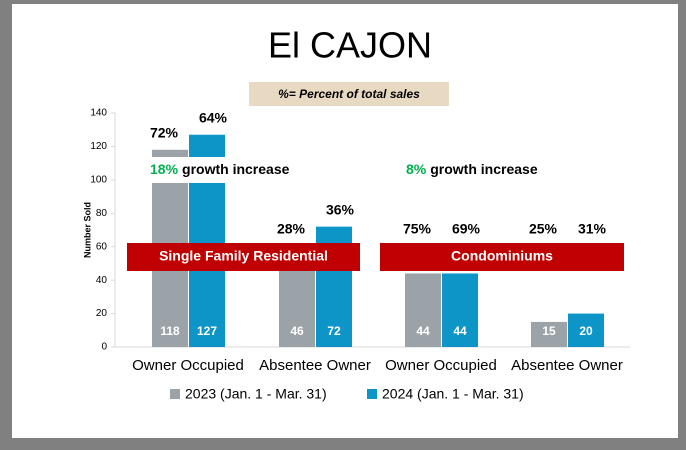 The height and width of the screenshot is (450, 686). I want to click on legend-label: 2024 (Jan. 1 - Mar. 31), so click(453, 394).